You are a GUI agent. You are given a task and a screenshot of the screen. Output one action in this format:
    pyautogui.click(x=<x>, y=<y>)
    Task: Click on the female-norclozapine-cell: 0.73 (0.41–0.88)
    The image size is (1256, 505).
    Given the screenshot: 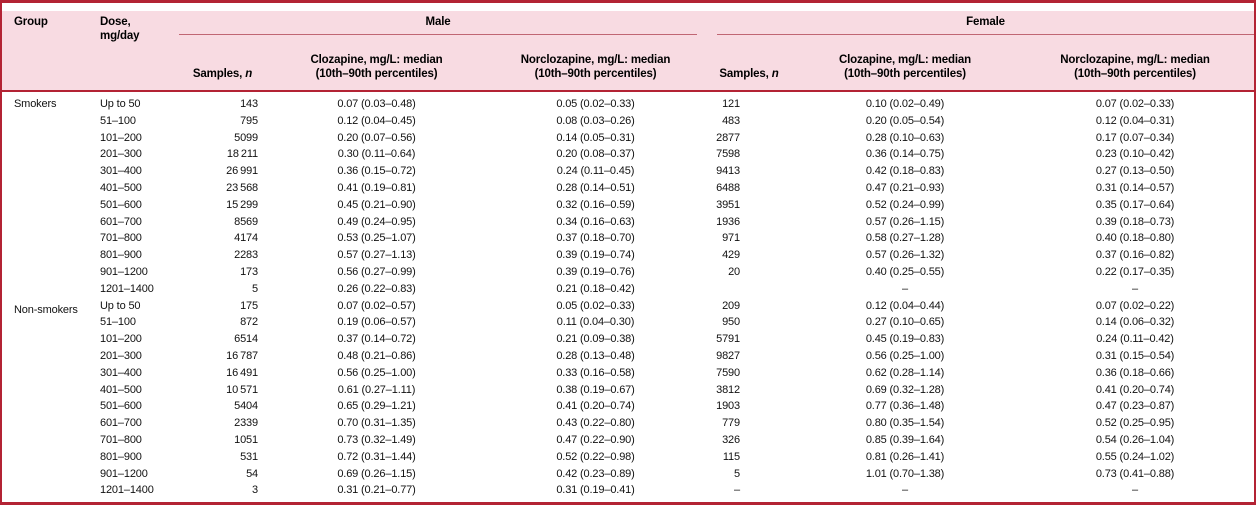 What is the action you would take?
    pyautogui.click(x=1135, y=473)
    